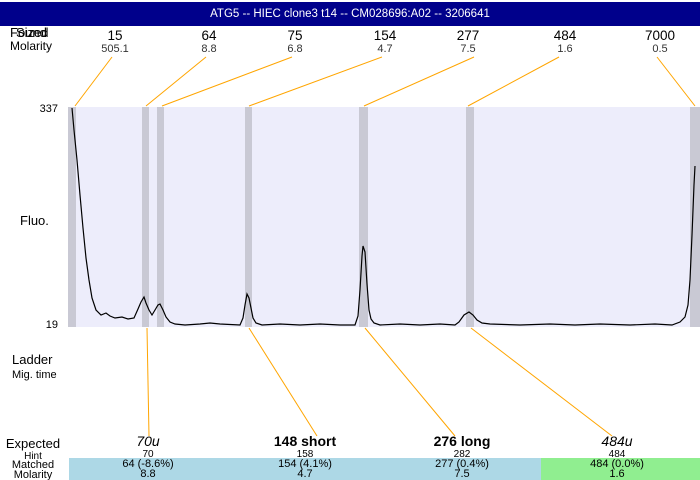 The height and width of the screenshot is (480, 700). I want to click on y-axis-max: 337, so click(48, 109).